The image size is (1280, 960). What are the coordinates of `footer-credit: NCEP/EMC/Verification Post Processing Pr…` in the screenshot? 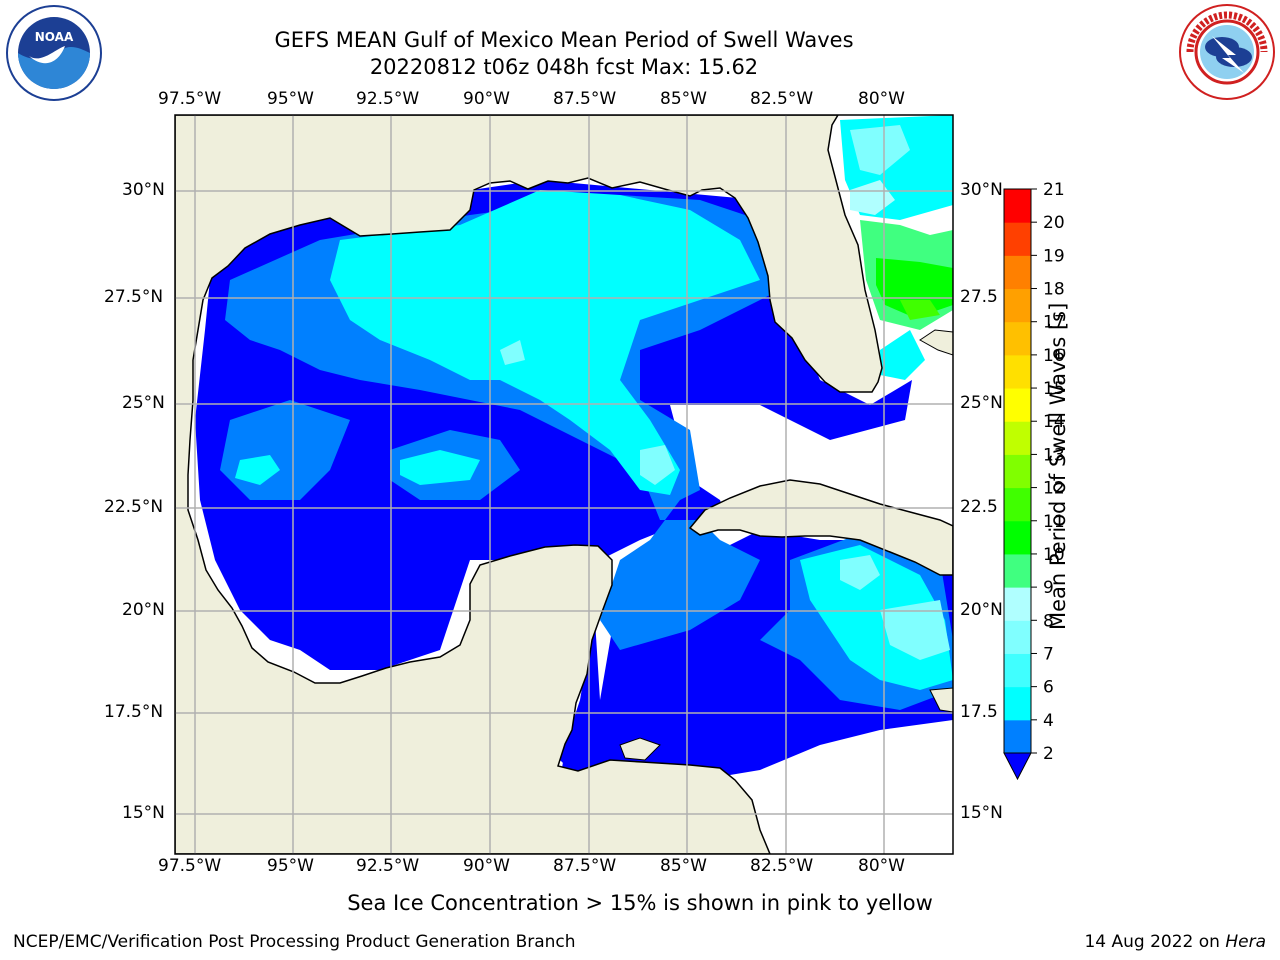 It's located at (294, 942).